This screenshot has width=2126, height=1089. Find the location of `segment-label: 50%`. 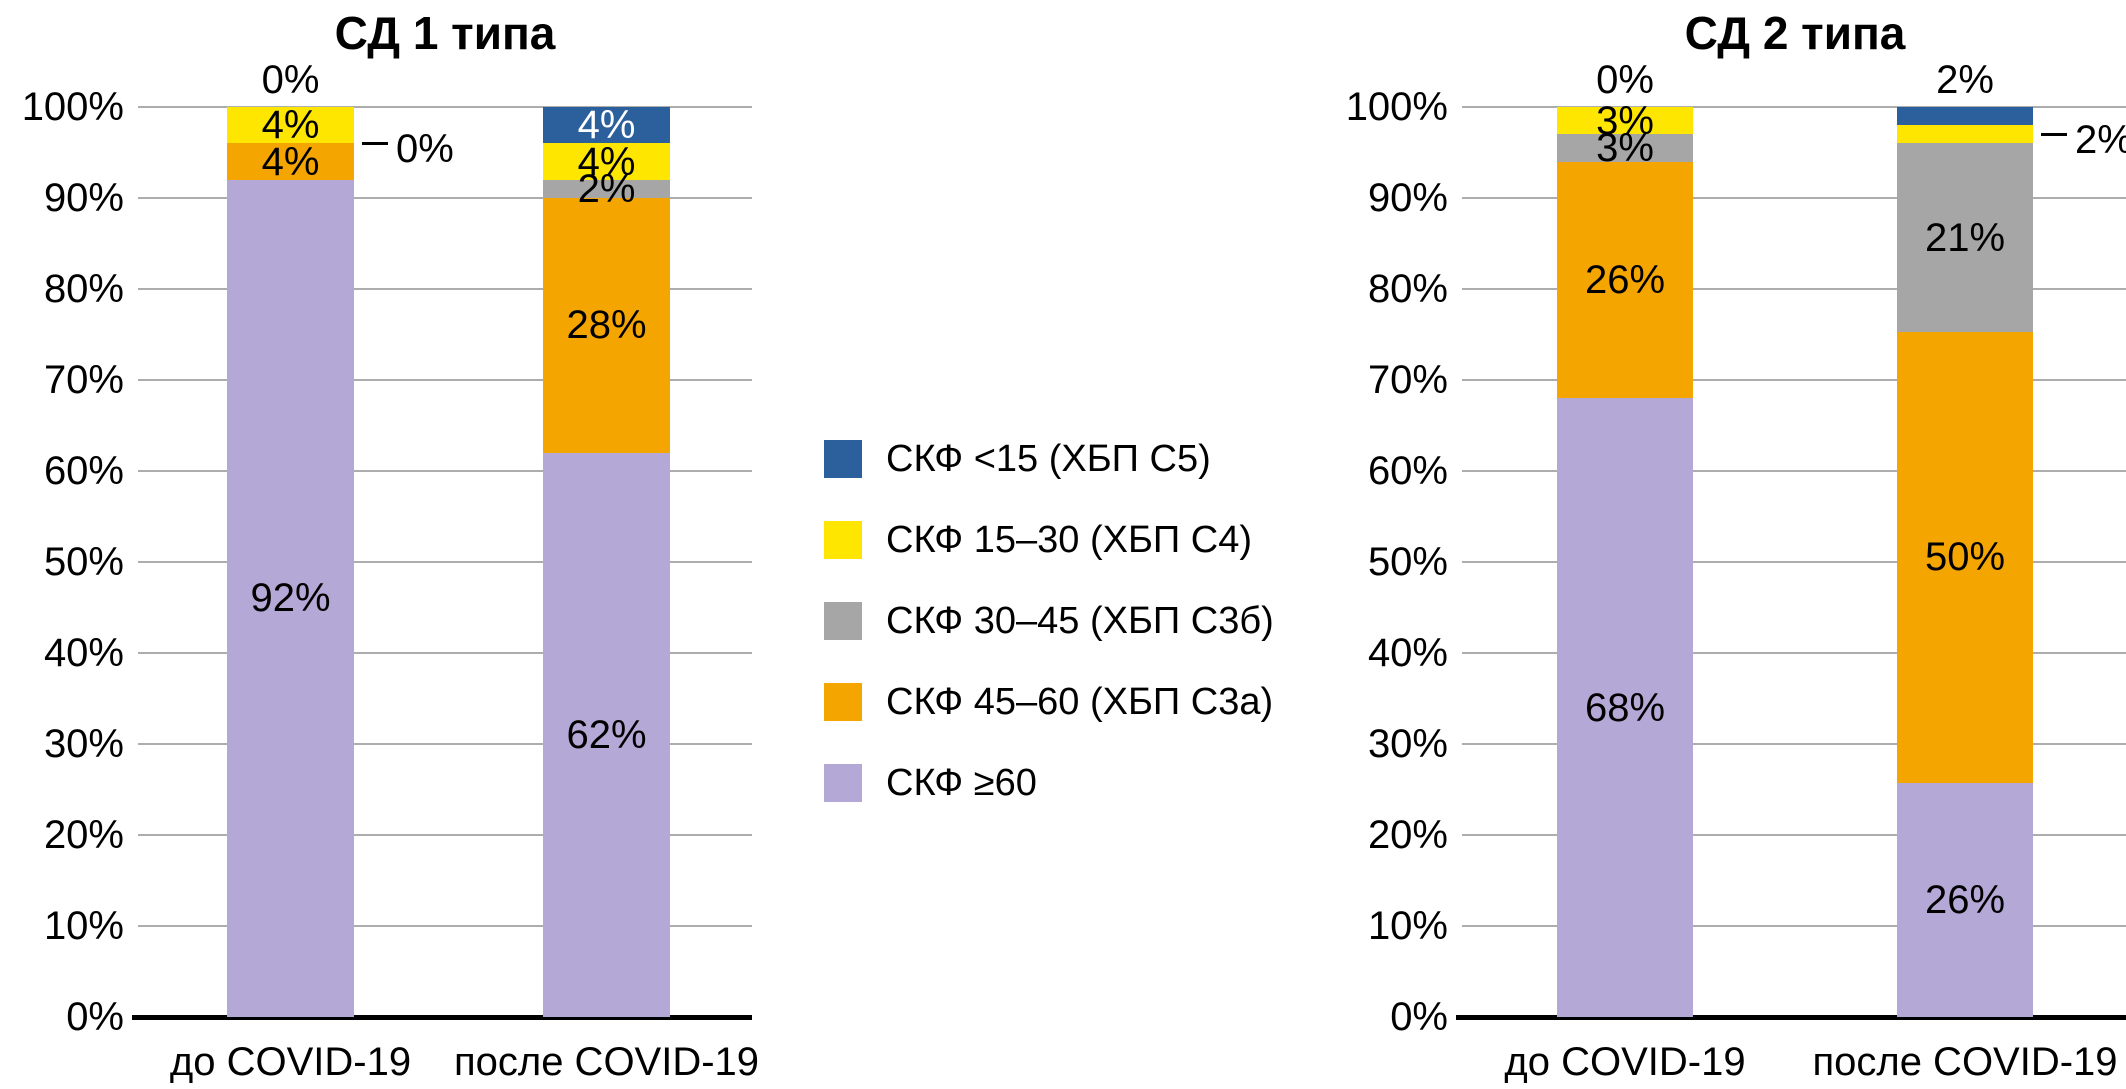

segment-label: 50% is located at coordinates (1965, 557).